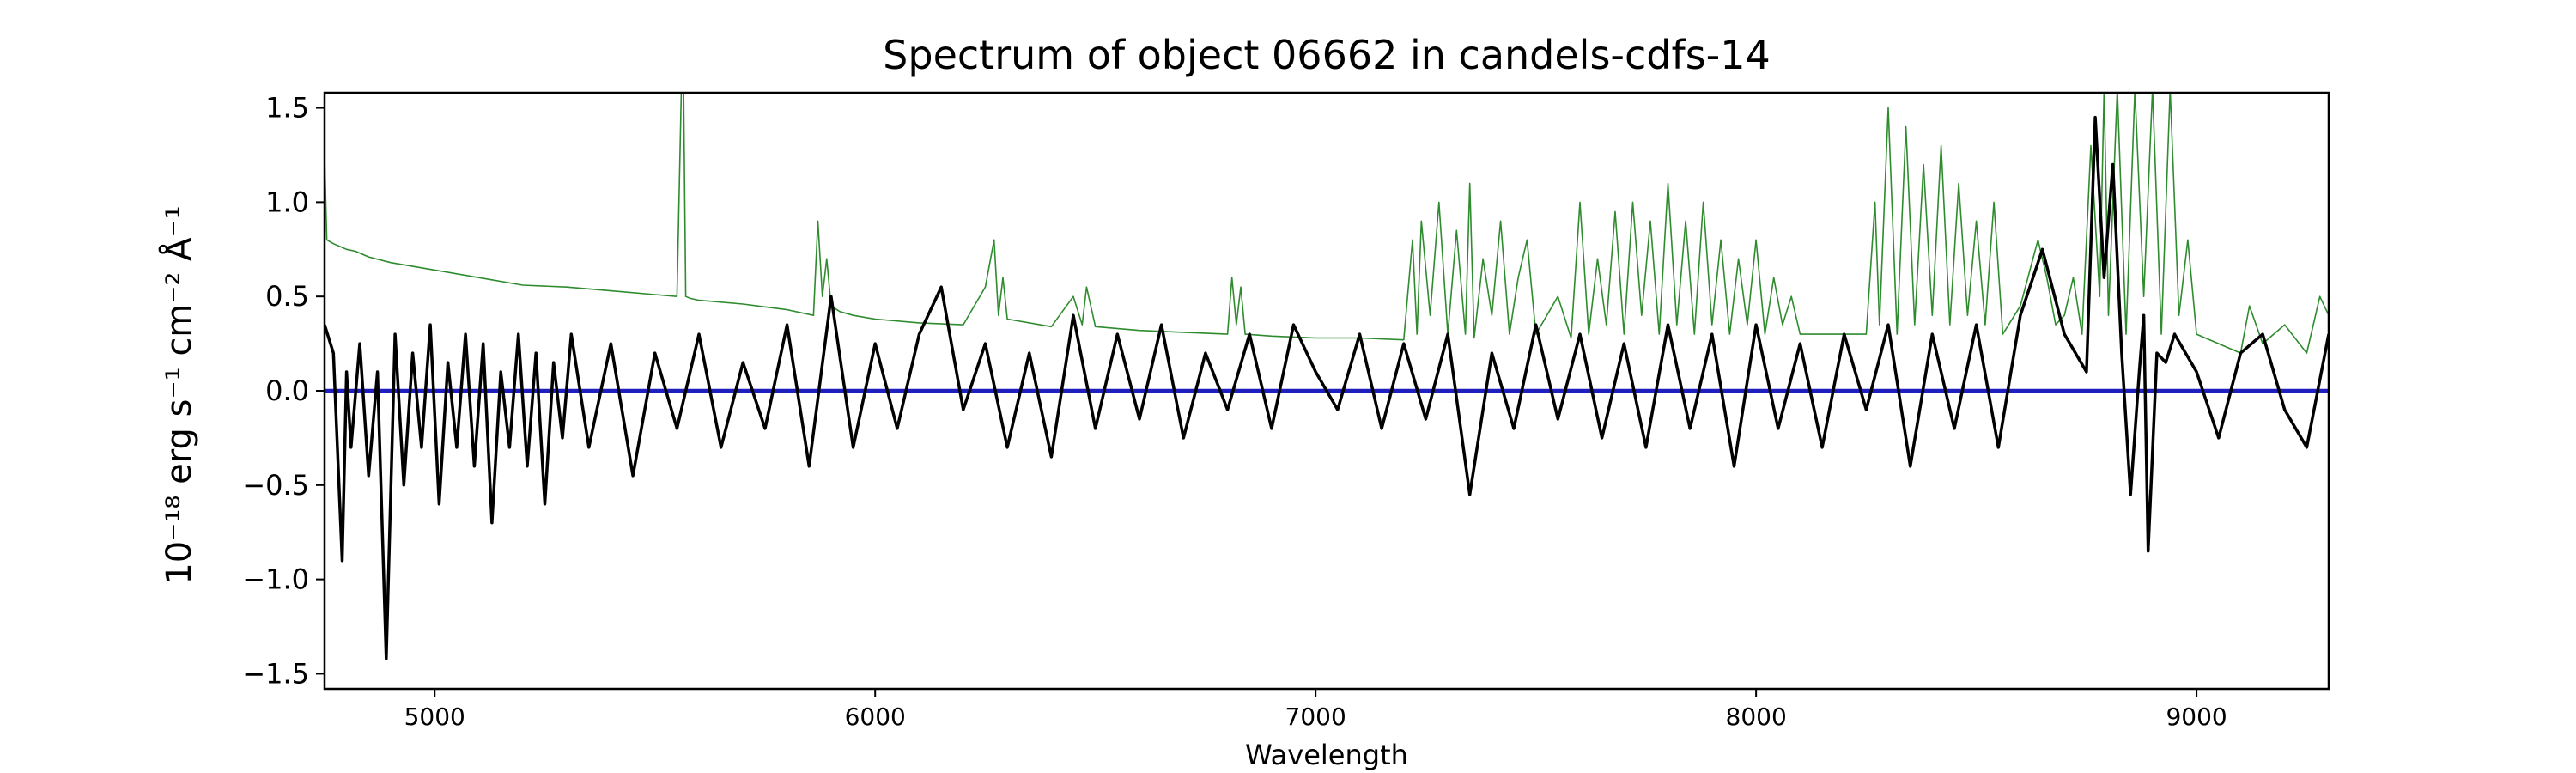  I want to click on y-tick-label: −1.0, so click(275, 579).